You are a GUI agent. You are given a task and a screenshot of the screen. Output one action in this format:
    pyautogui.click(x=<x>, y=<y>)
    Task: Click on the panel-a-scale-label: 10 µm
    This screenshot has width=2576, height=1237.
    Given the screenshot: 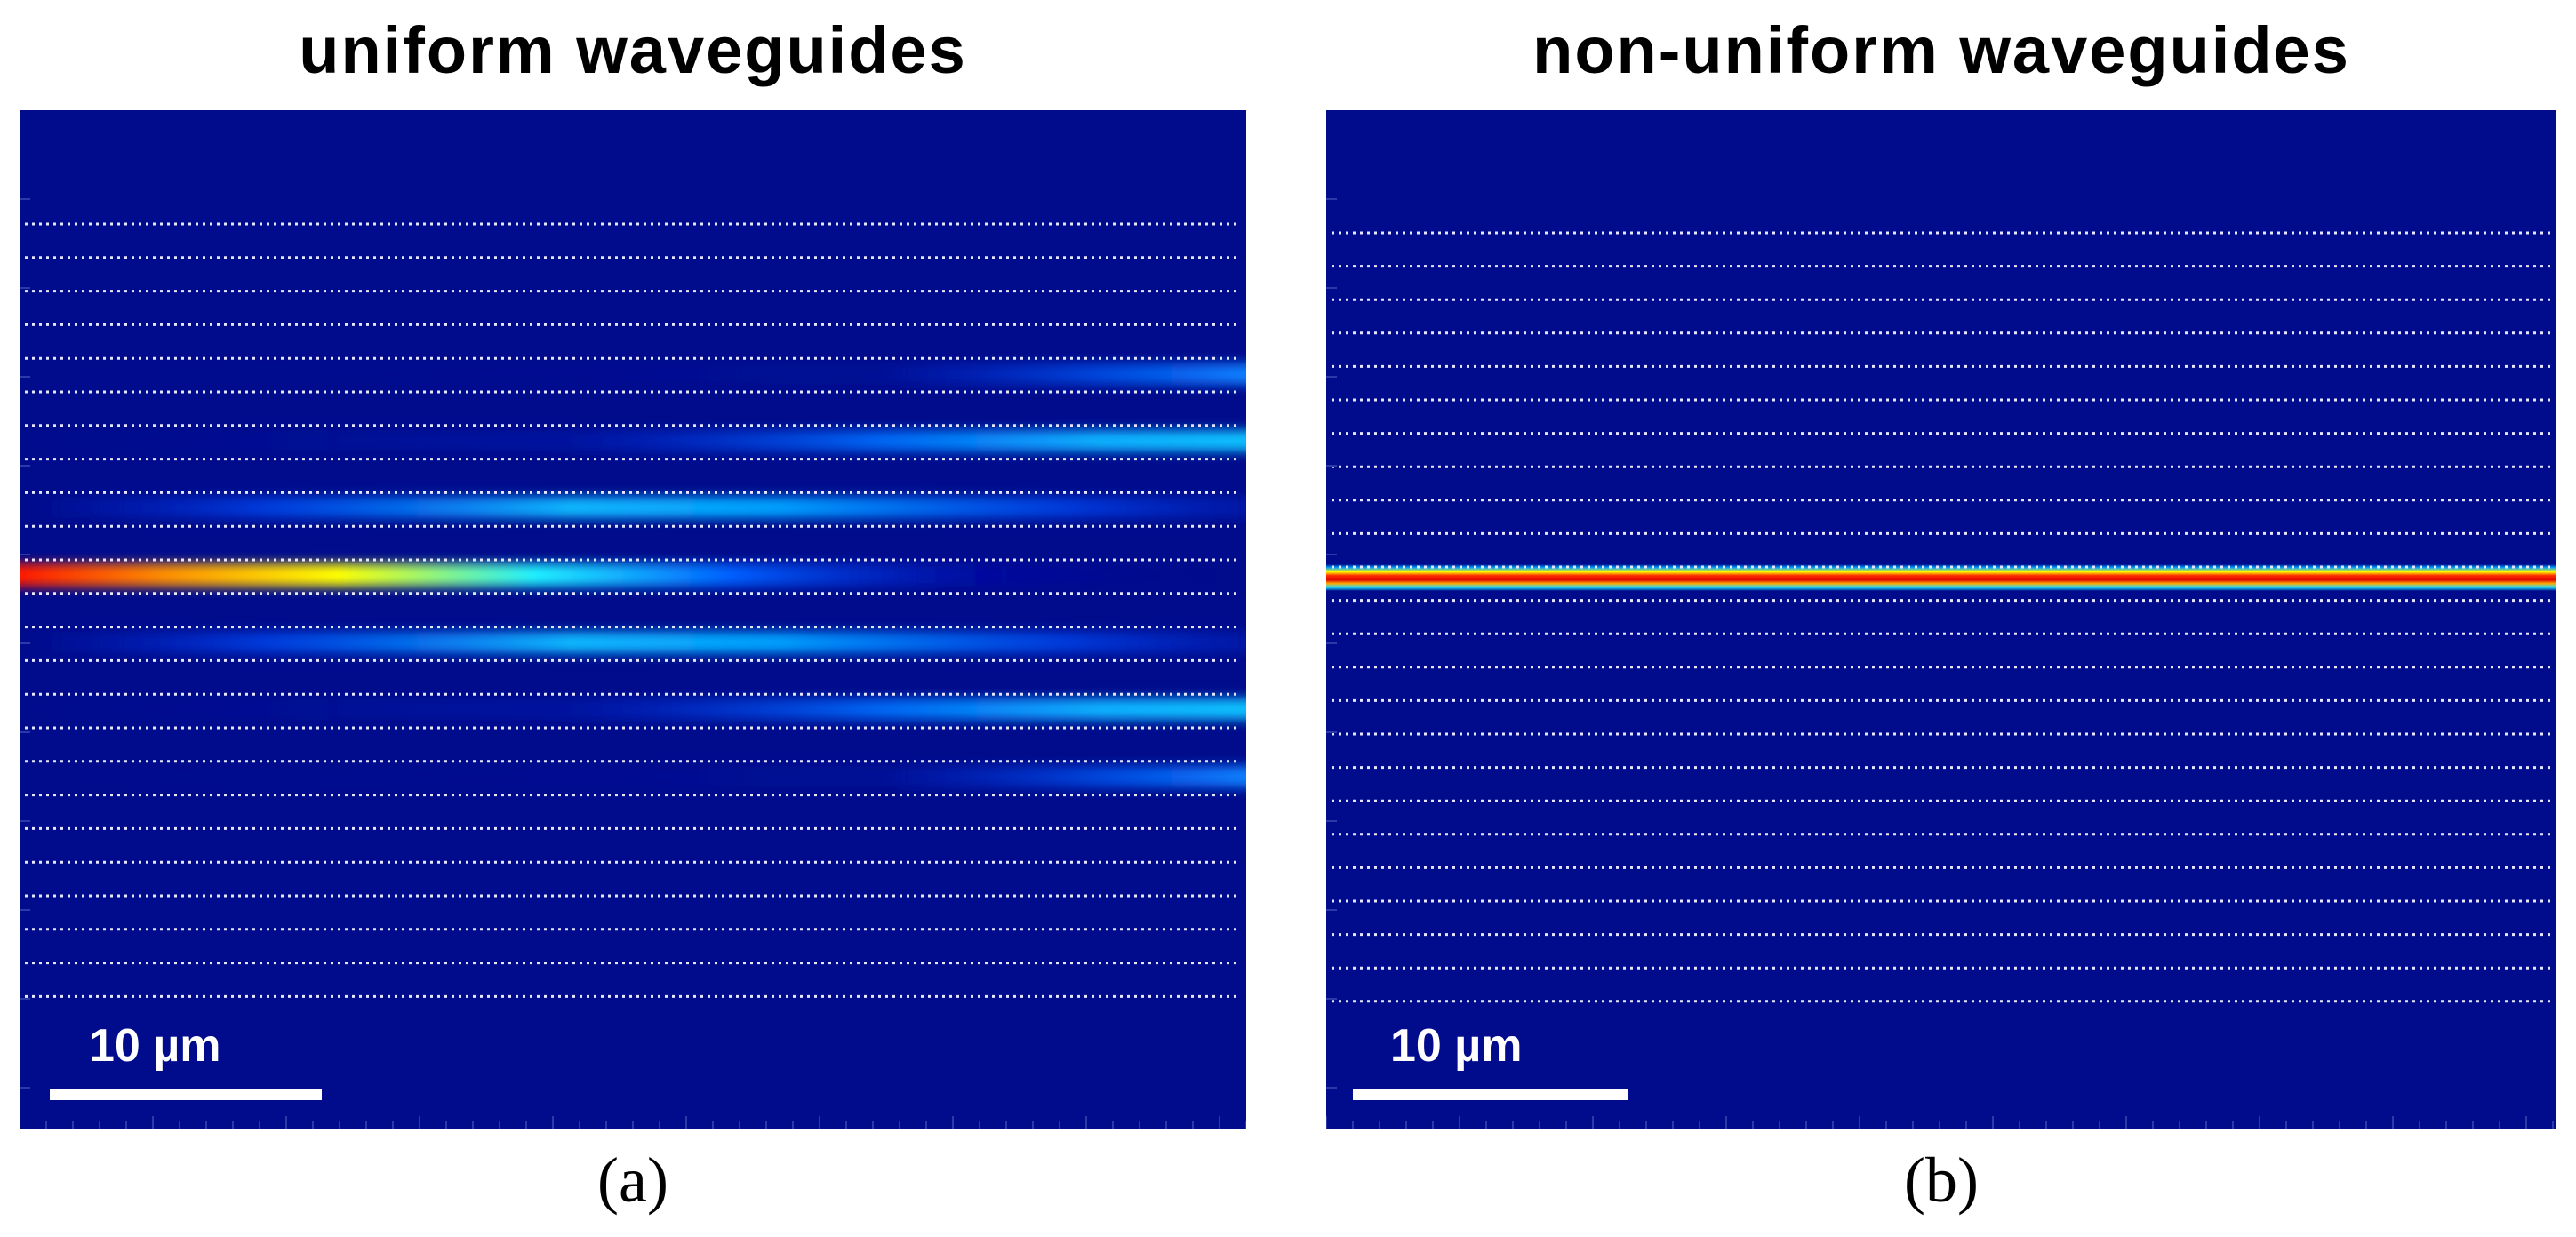 What is the action you would take?
    pyautogui.click(x=154, y=1046)
    